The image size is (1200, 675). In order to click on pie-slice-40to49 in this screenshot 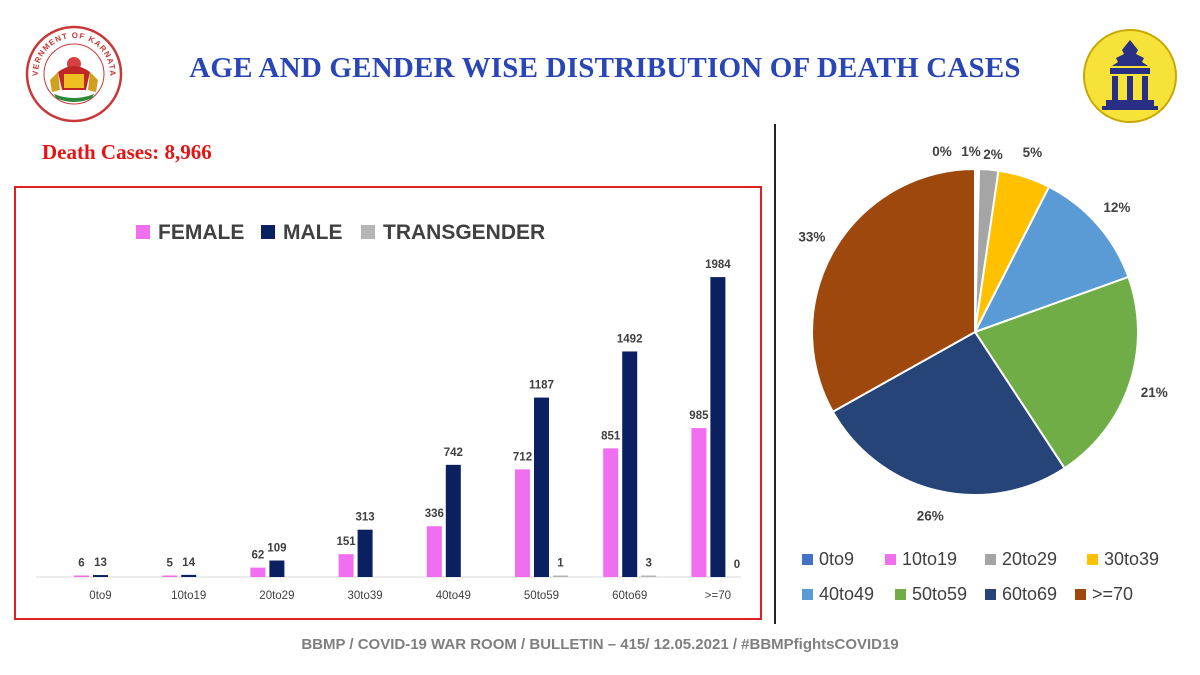, I will do `click(1051, 259)`.